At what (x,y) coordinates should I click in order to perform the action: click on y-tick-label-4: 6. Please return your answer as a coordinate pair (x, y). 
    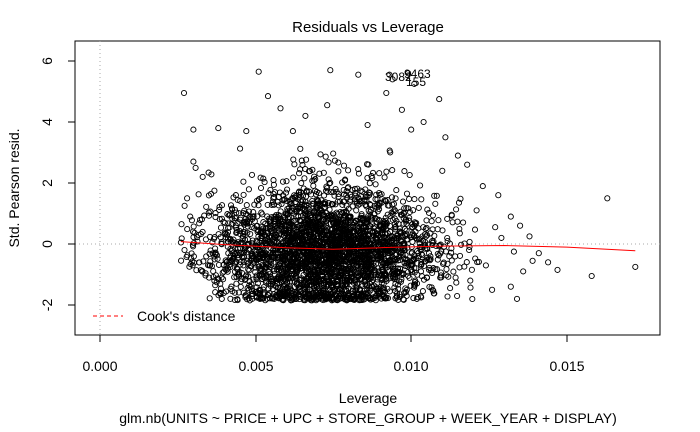
    Looking at the image, I should click on (47, 61).